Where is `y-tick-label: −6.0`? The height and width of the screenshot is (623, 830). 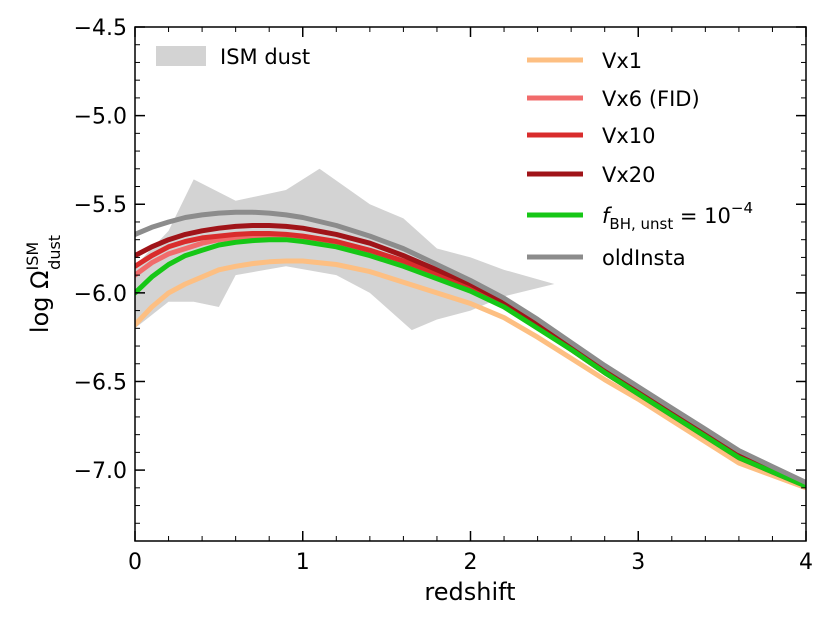
y-tick-label: −6.0 is located at coordinates (100, 294).